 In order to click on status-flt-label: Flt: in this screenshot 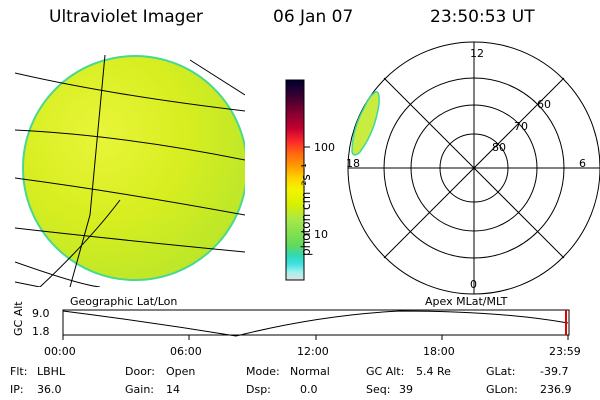, I will do `click(19, 371)`.